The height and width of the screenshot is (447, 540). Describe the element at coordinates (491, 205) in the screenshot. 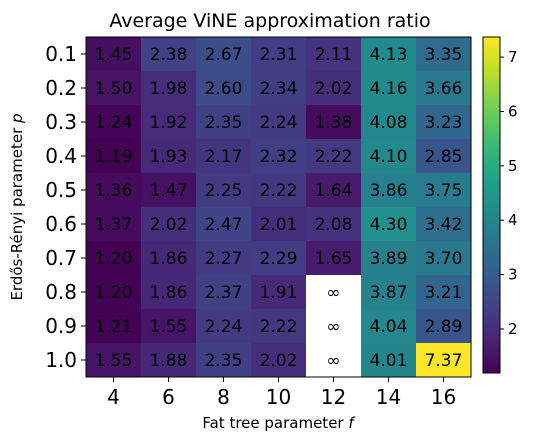

I see `colorbar` at that location.